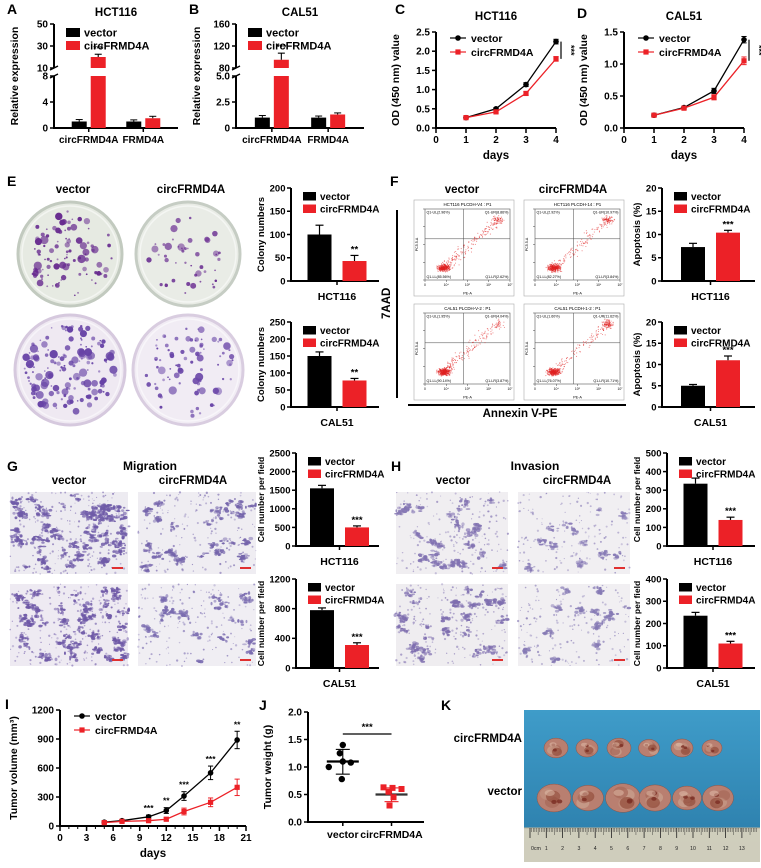 The height and width of the screenshot is (868, 761). What do you see at coordinates (12, 9) in the screenshot?
I see `panel-a-letter: A` at bounding box center [12, 9].